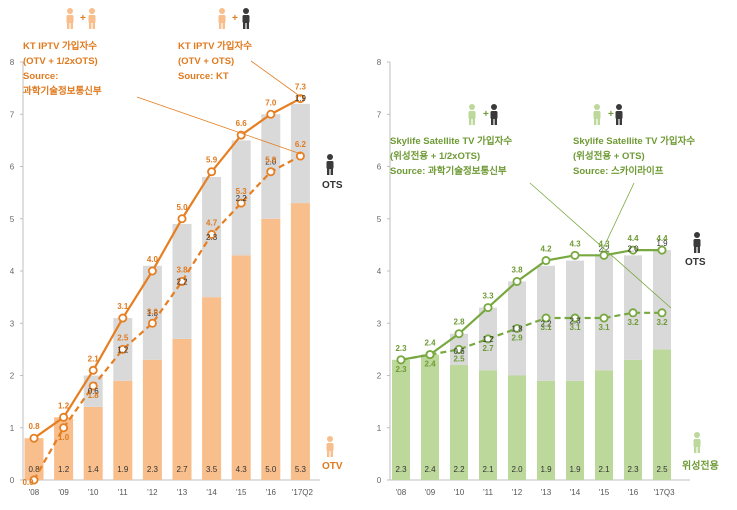 The image size is (737, 510). Describe the element at coordinates (242, 469) in the screenshot. I see `kt-bar-value-label: 4.3` at that location.